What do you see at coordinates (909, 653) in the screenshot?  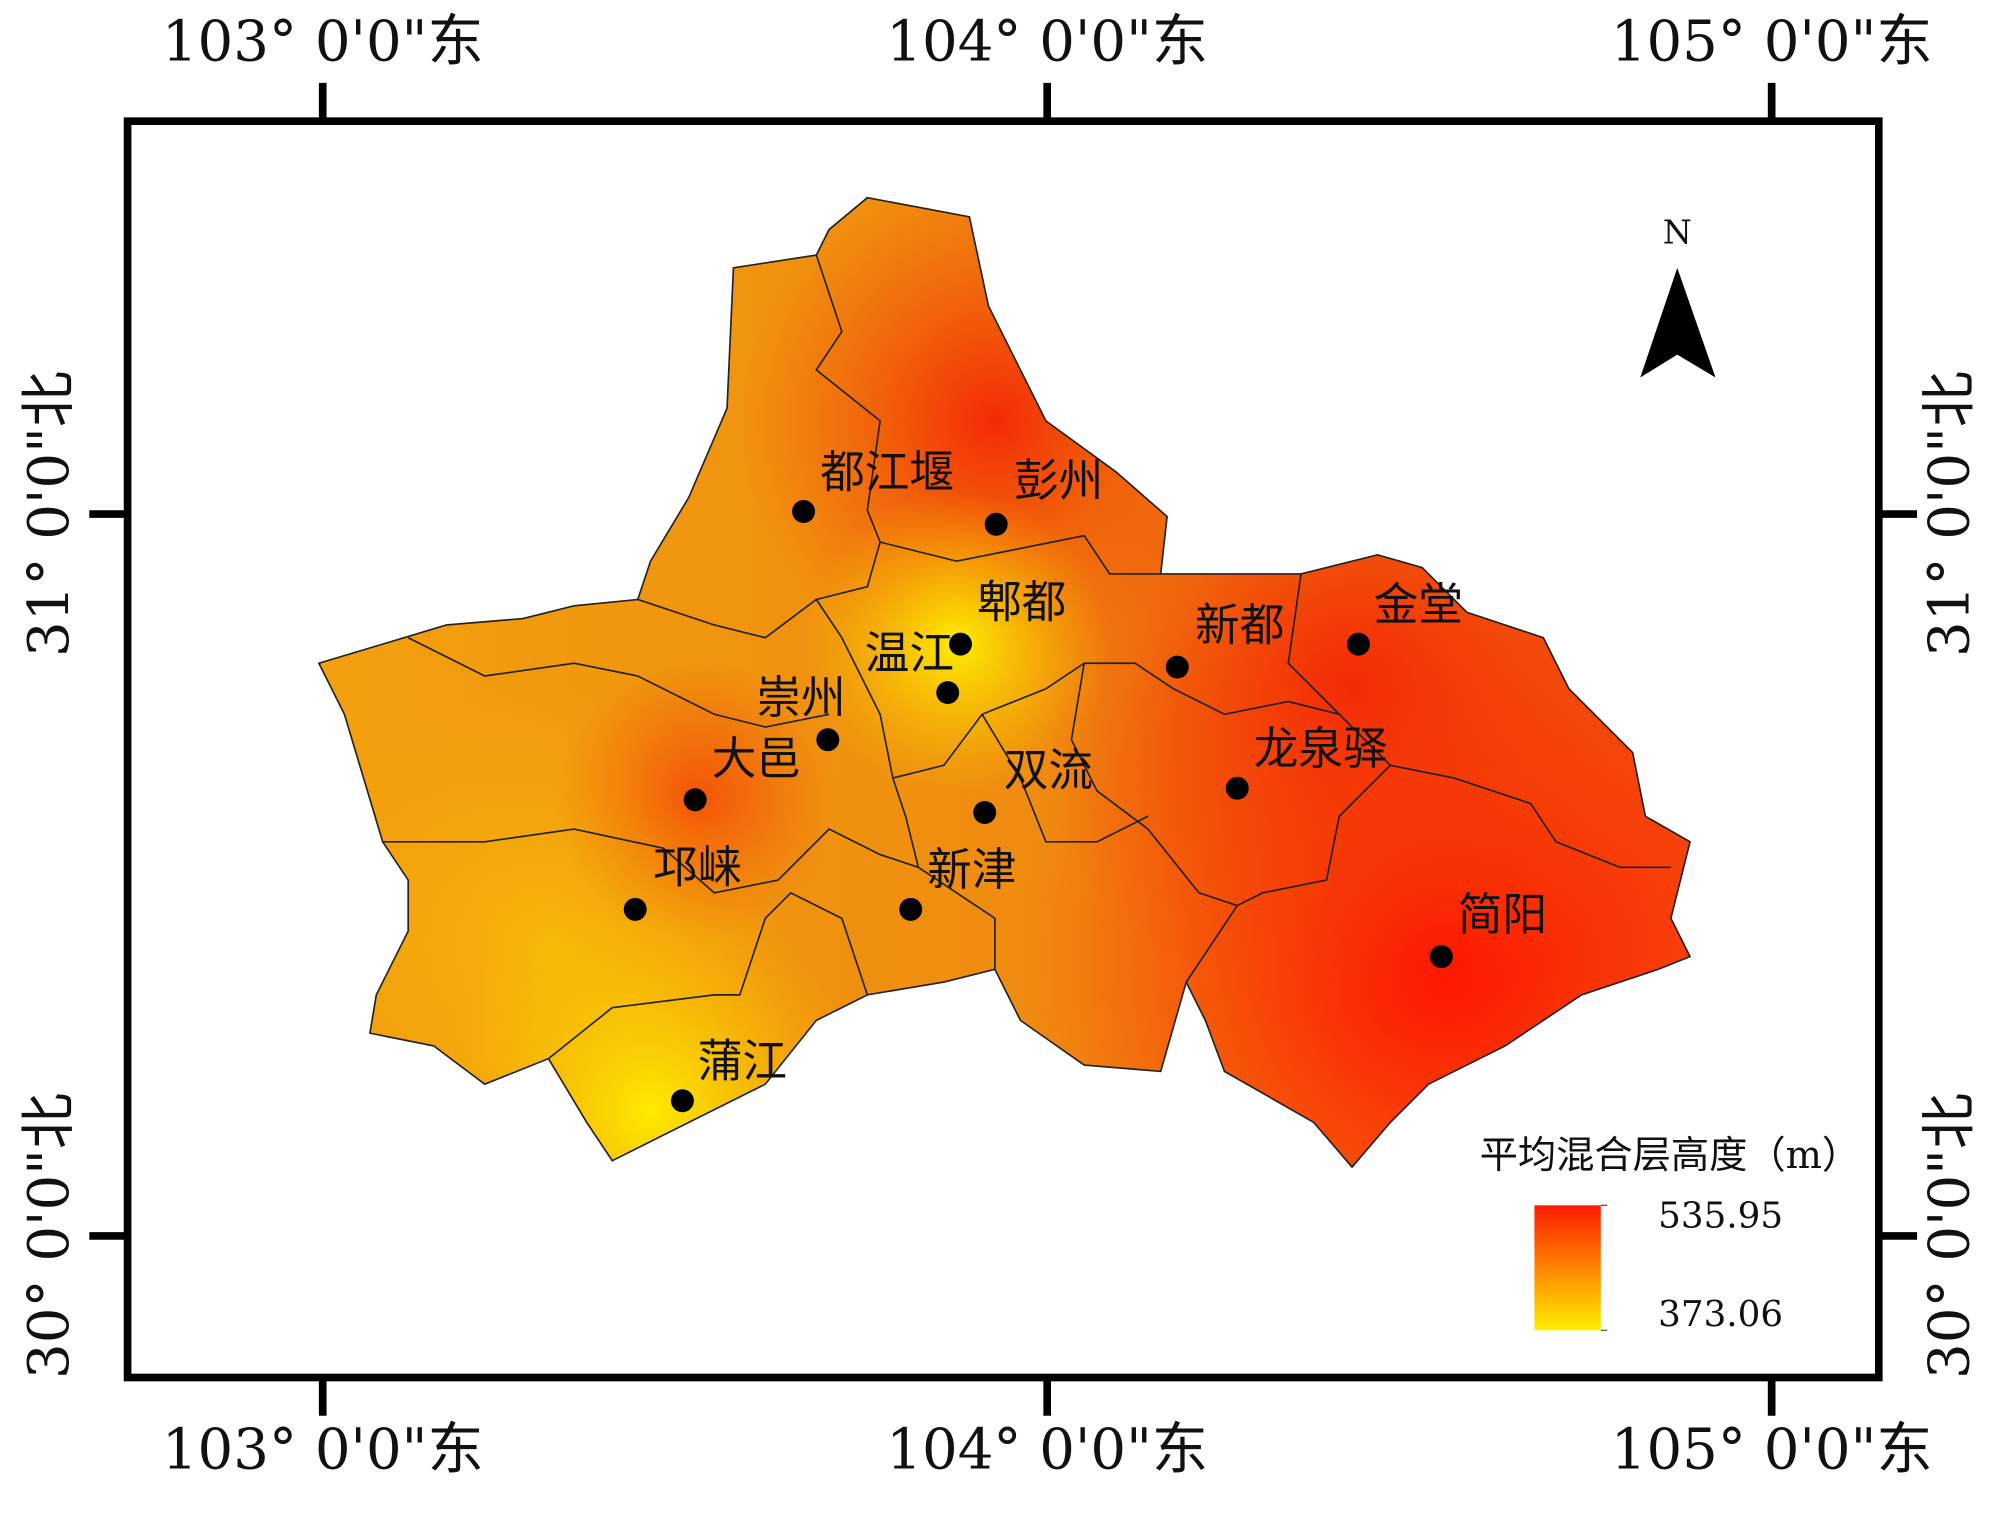 I see `station-label: 温江` at bounding box center [909, 653].